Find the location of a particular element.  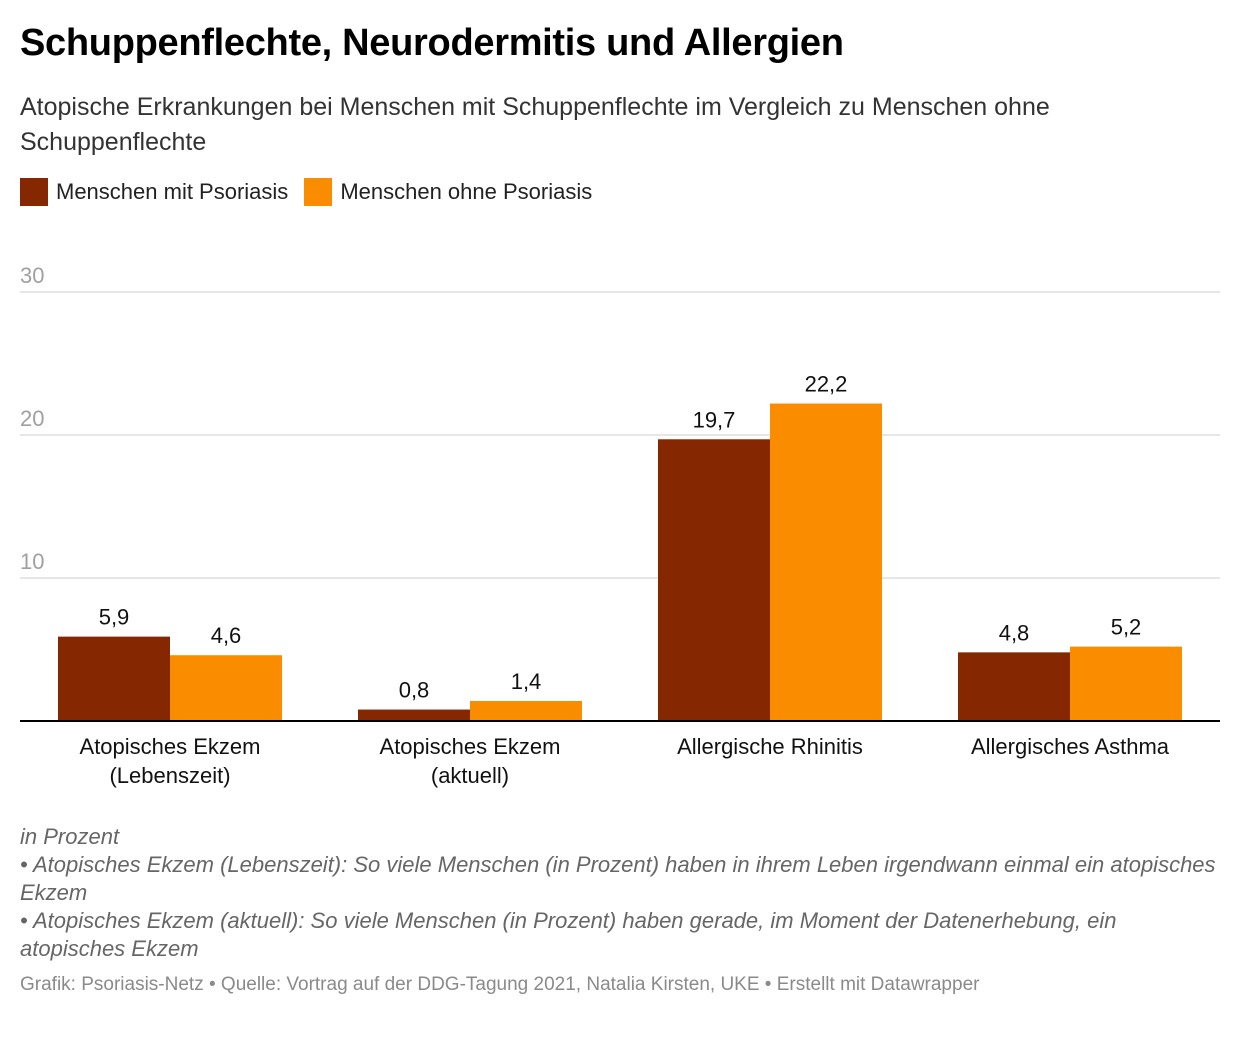

legend-item-series2: Menschen ohne Psoriasis is located at coordinates (448, 192).